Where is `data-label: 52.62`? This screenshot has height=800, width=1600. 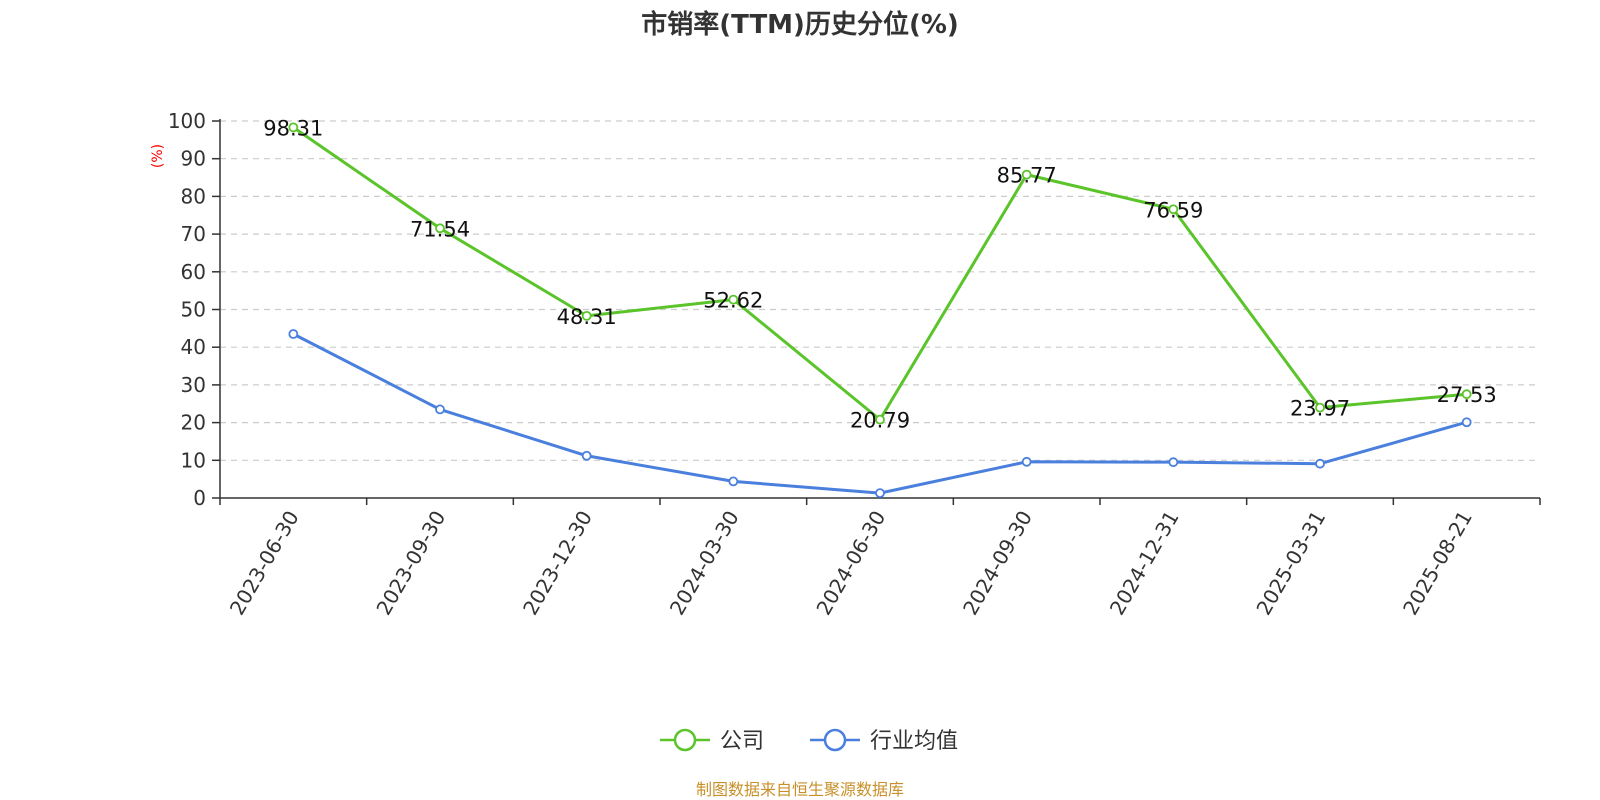
data-label: 52.62 is located at coordinates (733, 301).